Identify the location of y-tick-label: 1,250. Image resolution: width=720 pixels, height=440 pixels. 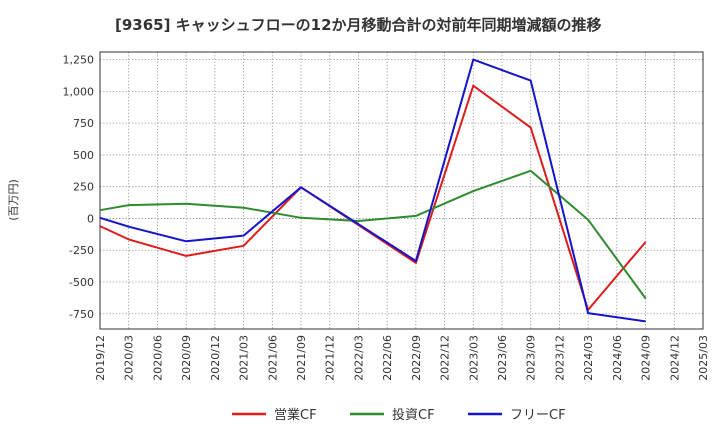
(79, 60).